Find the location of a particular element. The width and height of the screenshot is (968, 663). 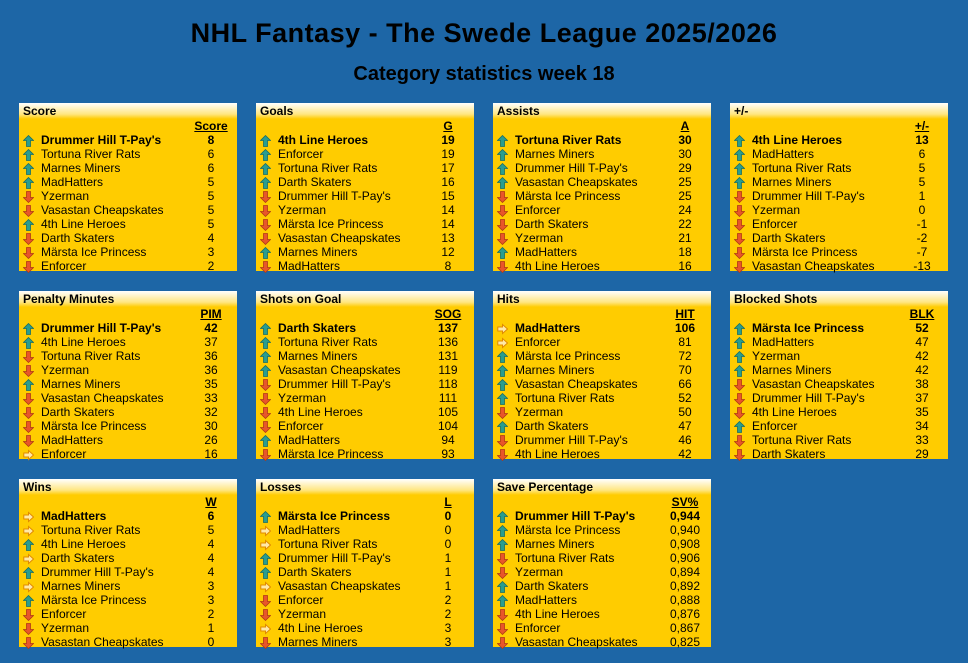

column-header: L is located at coordinates (448, 502).